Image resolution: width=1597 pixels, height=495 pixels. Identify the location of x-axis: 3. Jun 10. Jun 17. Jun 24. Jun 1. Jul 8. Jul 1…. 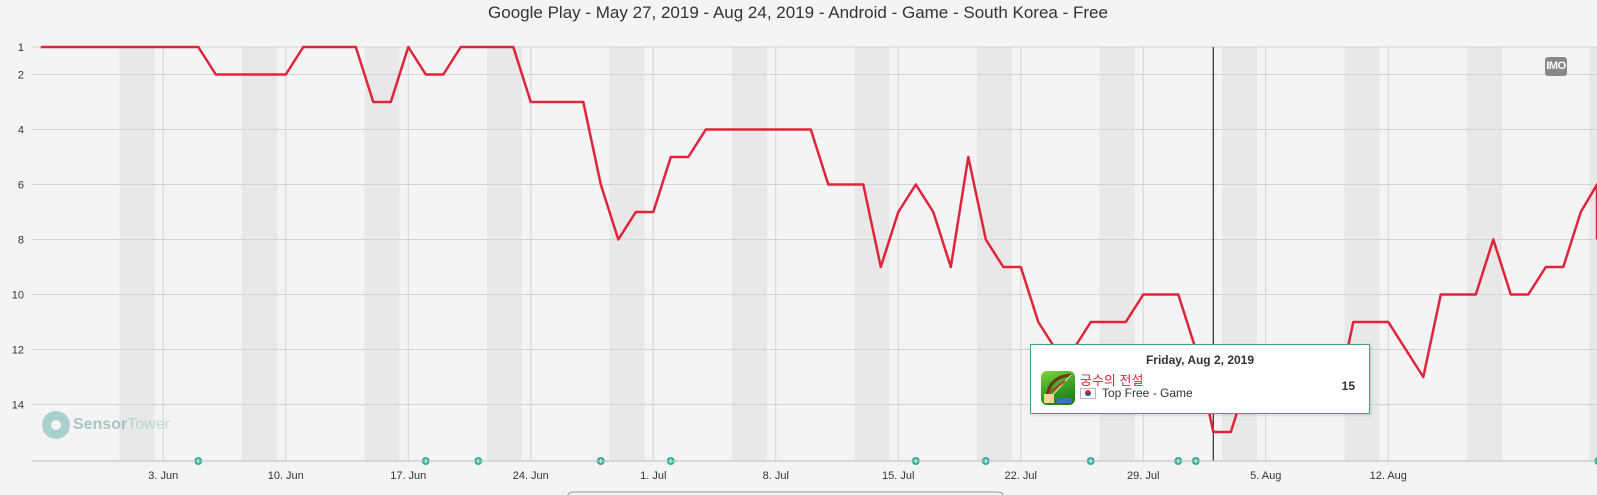
(777, 476).